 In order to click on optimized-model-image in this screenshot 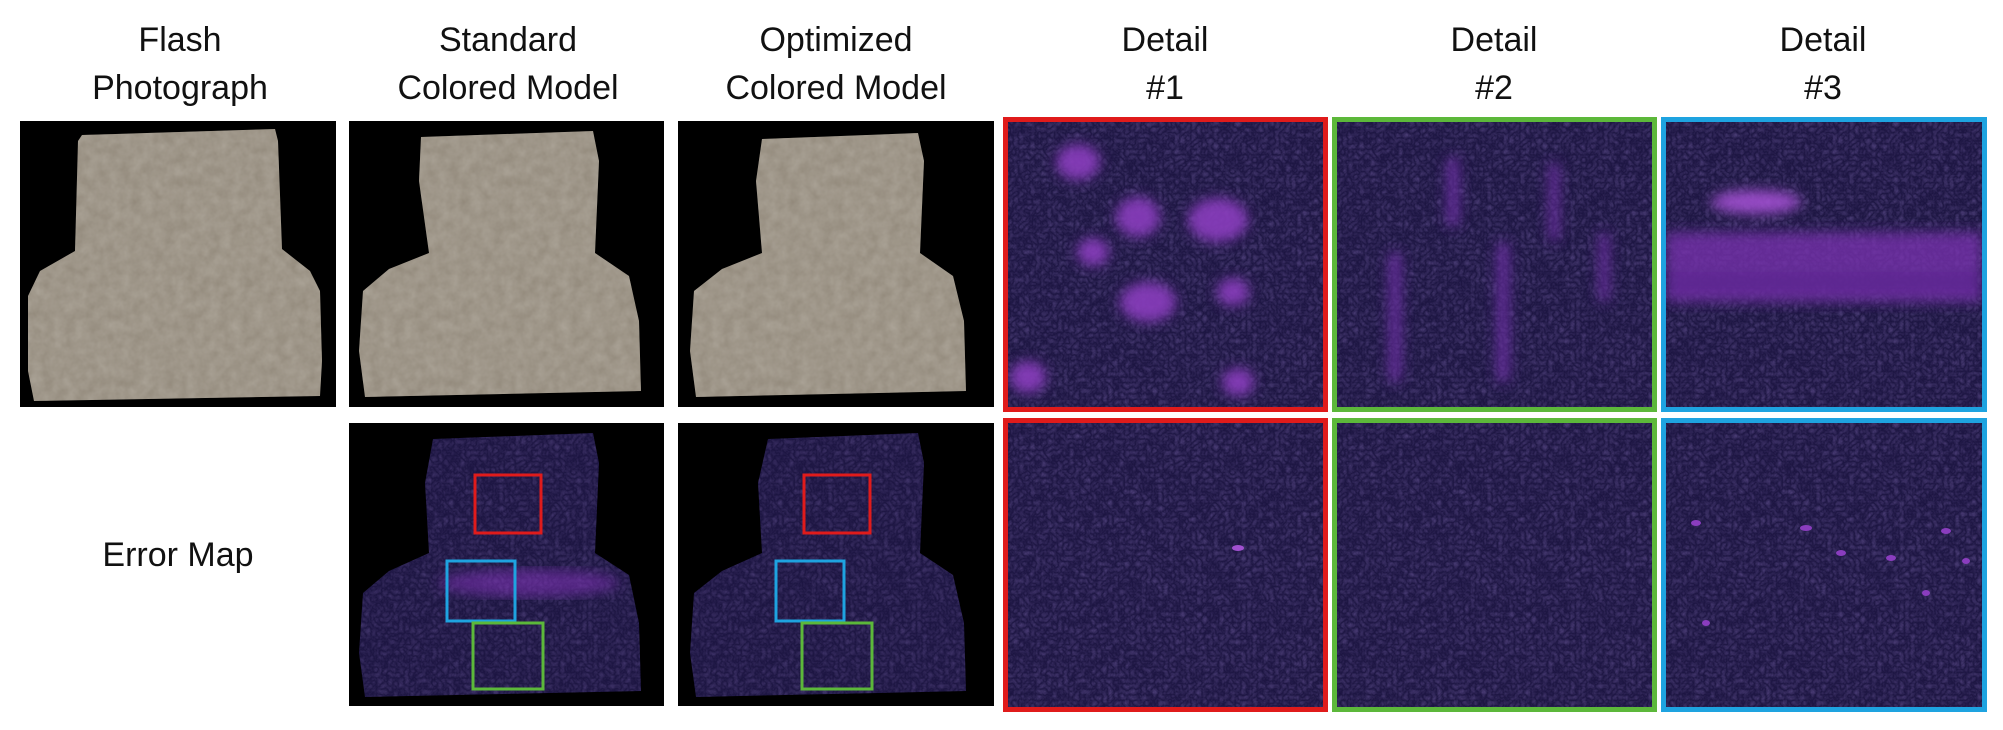, I will do `click(836, 264)`.